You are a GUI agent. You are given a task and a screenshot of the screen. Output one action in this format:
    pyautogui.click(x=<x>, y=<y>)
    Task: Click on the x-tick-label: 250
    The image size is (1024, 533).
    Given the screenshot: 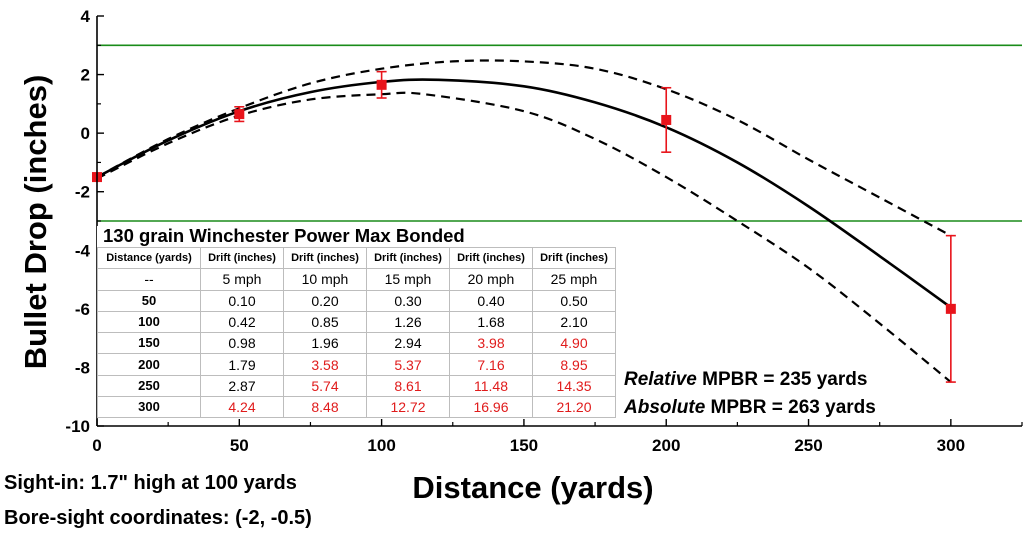 What is the action you would take?
    pyautogui.click(x=808, y=445)
    